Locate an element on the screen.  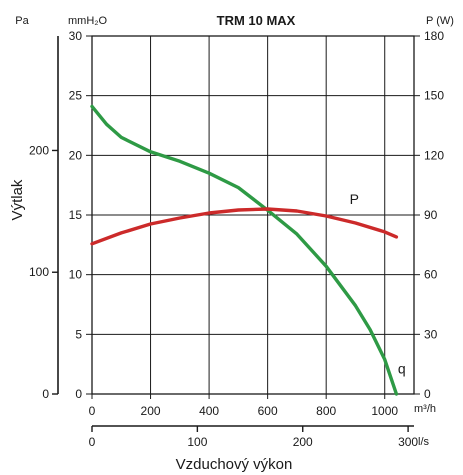
power-tick-label: 90 is located at coordinates (431, 215).